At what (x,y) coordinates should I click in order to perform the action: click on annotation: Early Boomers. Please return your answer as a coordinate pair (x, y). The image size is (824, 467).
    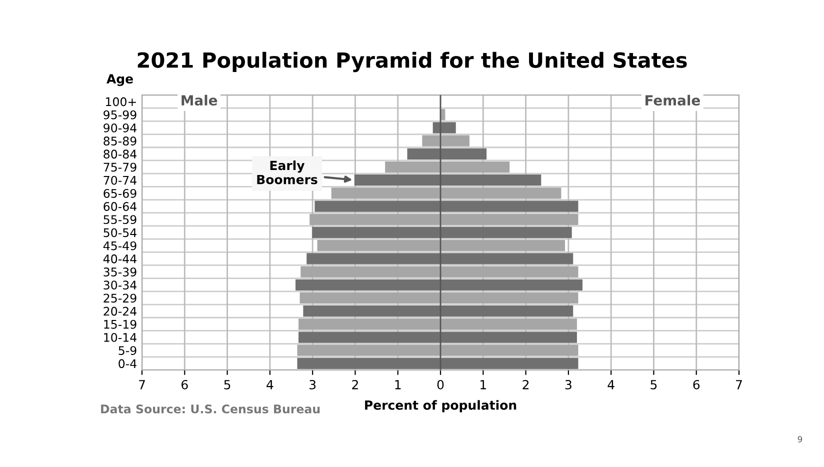
    Looking at the image, I should click on (287, 172).